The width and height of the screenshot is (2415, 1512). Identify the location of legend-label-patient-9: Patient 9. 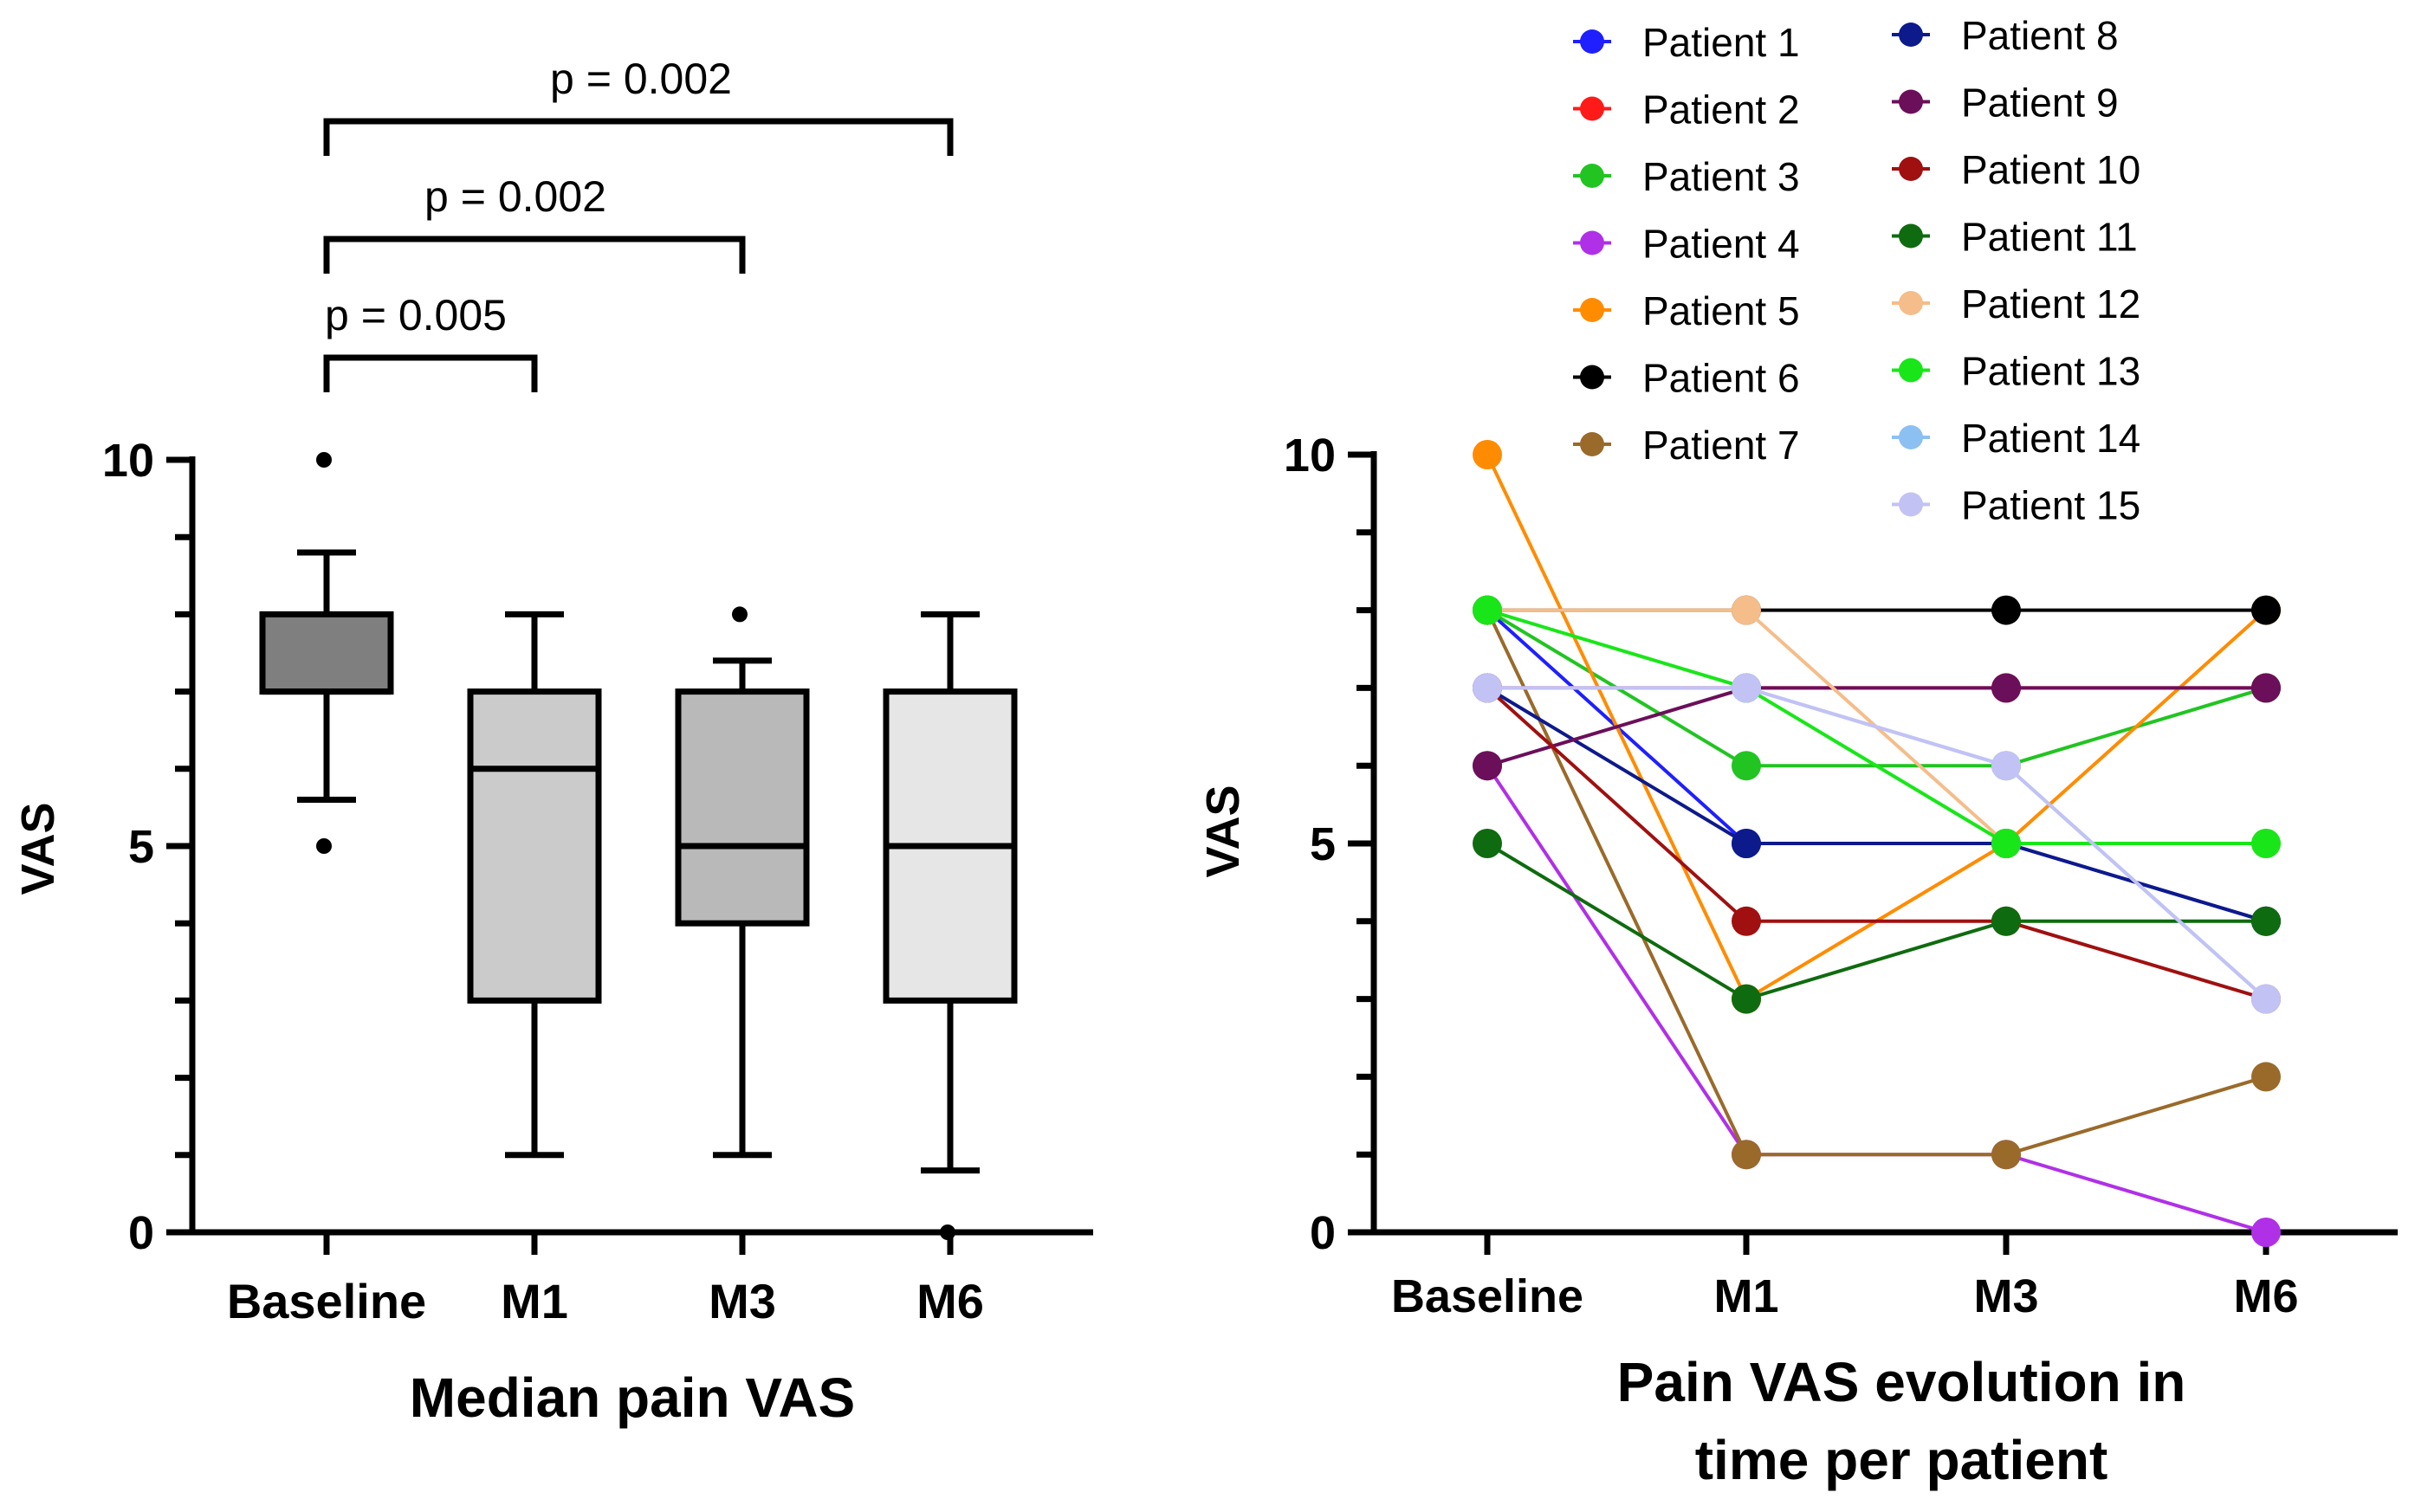
(2040, 103).